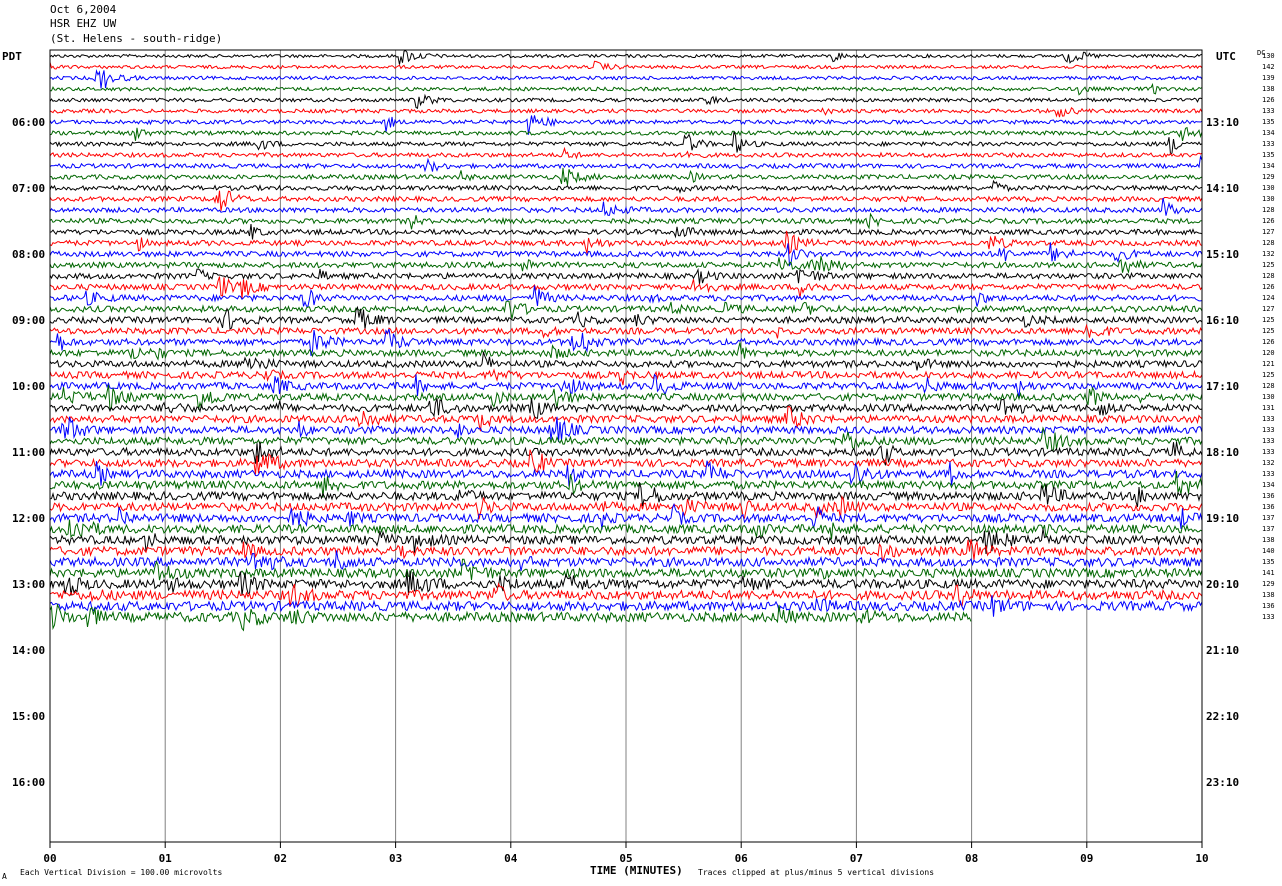 The image size is (1282, 886). I want to click on pdt-axis-title: PDT, so click(12, 56).